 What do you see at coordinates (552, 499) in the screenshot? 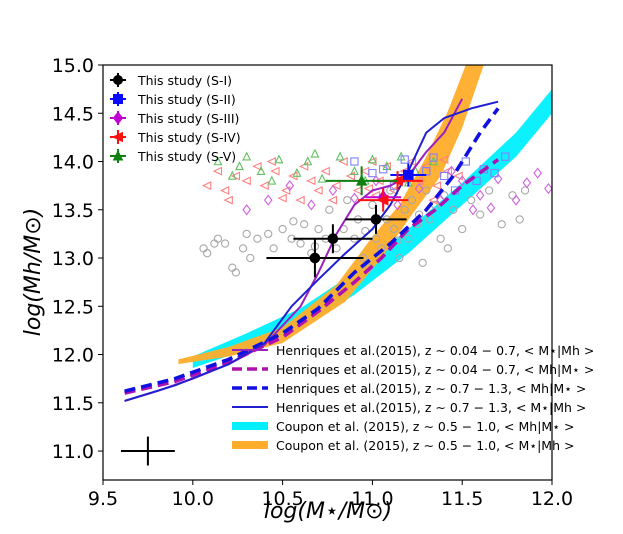
I see `x-tick-label: 12.0` at bounding box center [552, 499].